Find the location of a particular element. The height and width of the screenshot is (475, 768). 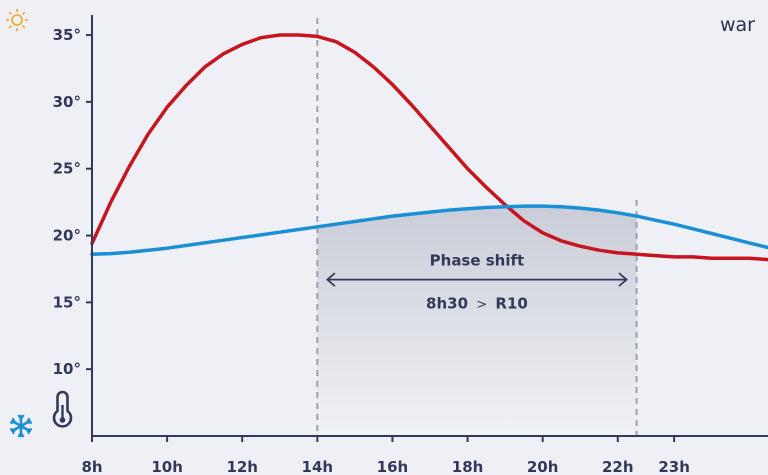

y-tick-label: 10° is located at coordinates (67, 369).